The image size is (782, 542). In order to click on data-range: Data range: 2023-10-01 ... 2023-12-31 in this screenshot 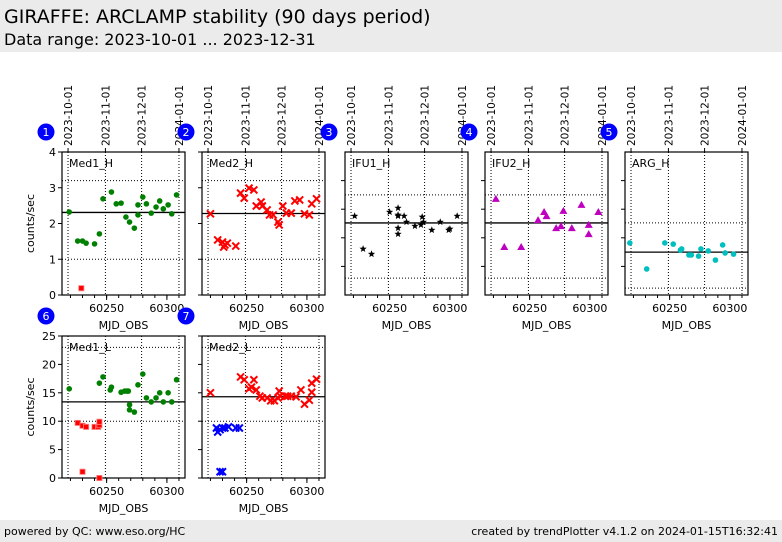, I will do `click(160, 39)`.